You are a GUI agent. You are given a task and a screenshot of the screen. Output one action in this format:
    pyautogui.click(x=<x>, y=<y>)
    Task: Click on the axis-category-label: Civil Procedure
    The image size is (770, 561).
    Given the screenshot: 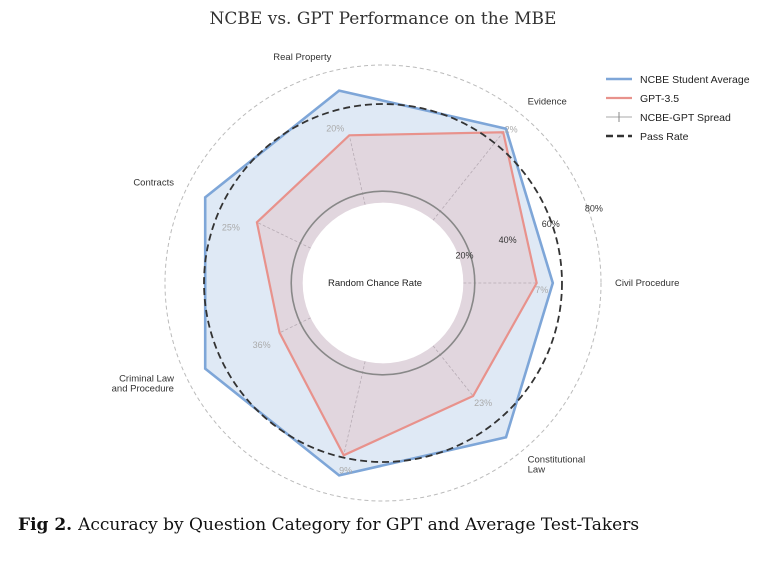 What is the action you would take?
    pyautogui.click(x=647, y=283)
    